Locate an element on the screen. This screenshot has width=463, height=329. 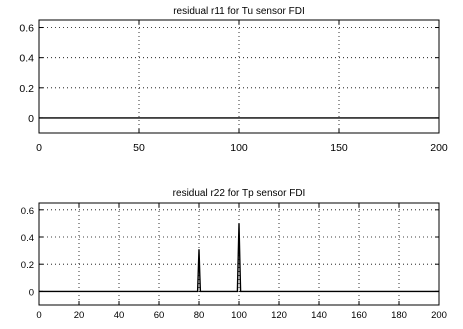
x-tick-label: 180 is located at coordinates (399, 315).